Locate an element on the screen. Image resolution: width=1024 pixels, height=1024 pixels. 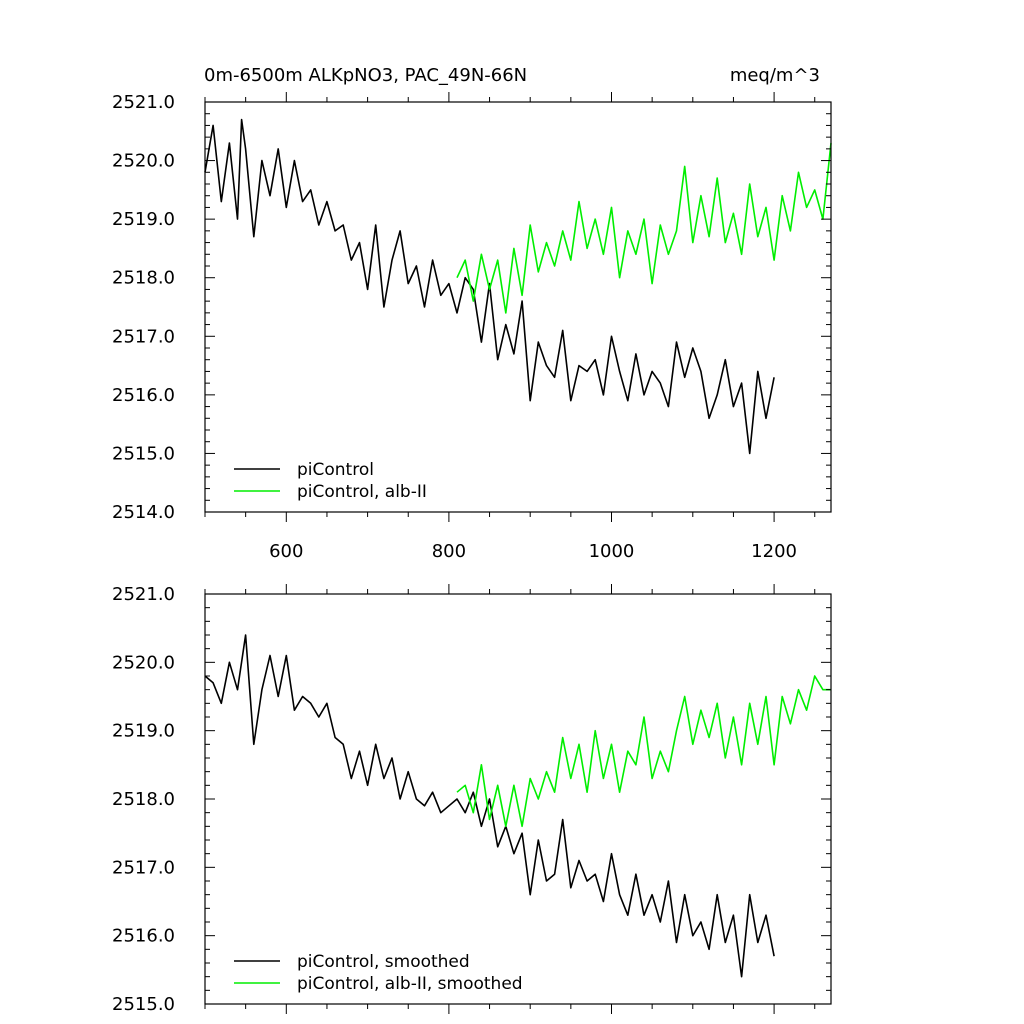
legend-label-picontrol: piControl is located at coordinates (335, 470).